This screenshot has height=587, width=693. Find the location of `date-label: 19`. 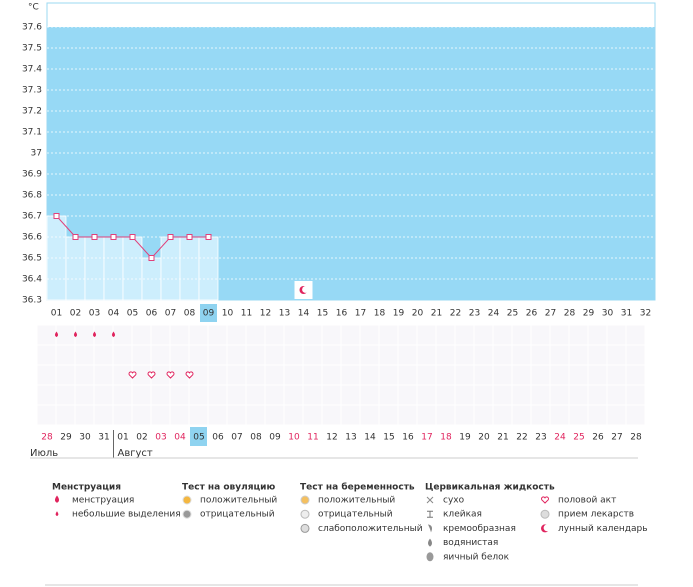

date-label: 19 is located at coordinates (465, 438).